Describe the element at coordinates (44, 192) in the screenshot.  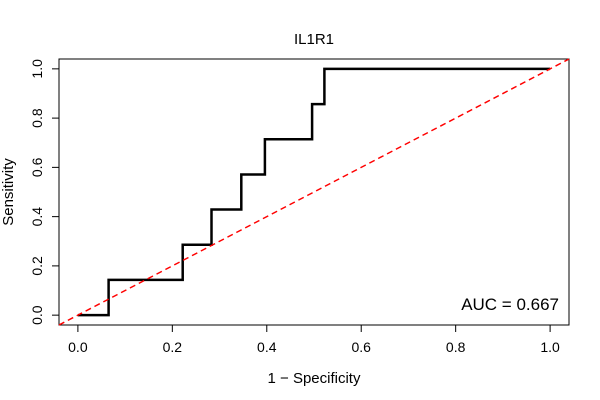
I see `y-axis: 0.0 0.2 0.4 0.6 0.8 1.0` at that location.